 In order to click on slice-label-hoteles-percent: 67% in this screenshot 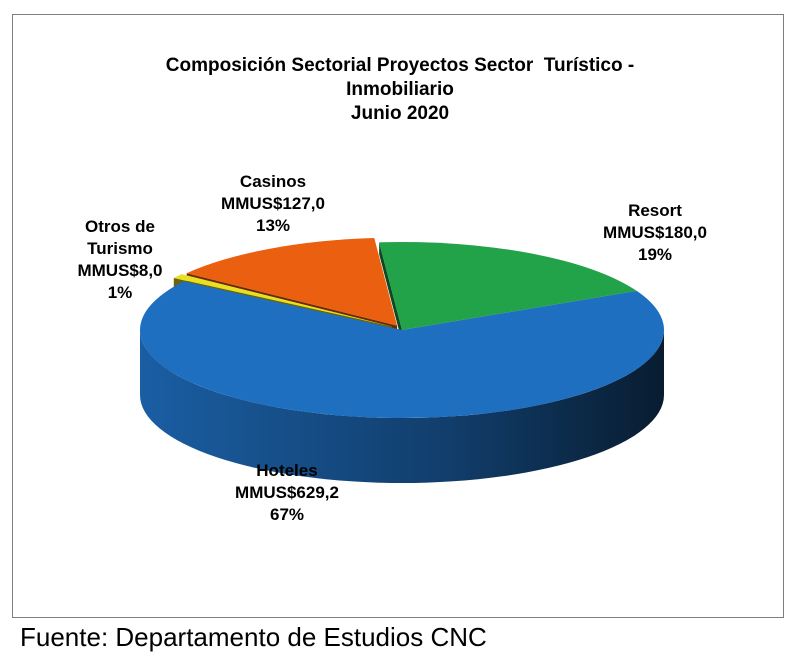, I will do `click(287, 514)`.